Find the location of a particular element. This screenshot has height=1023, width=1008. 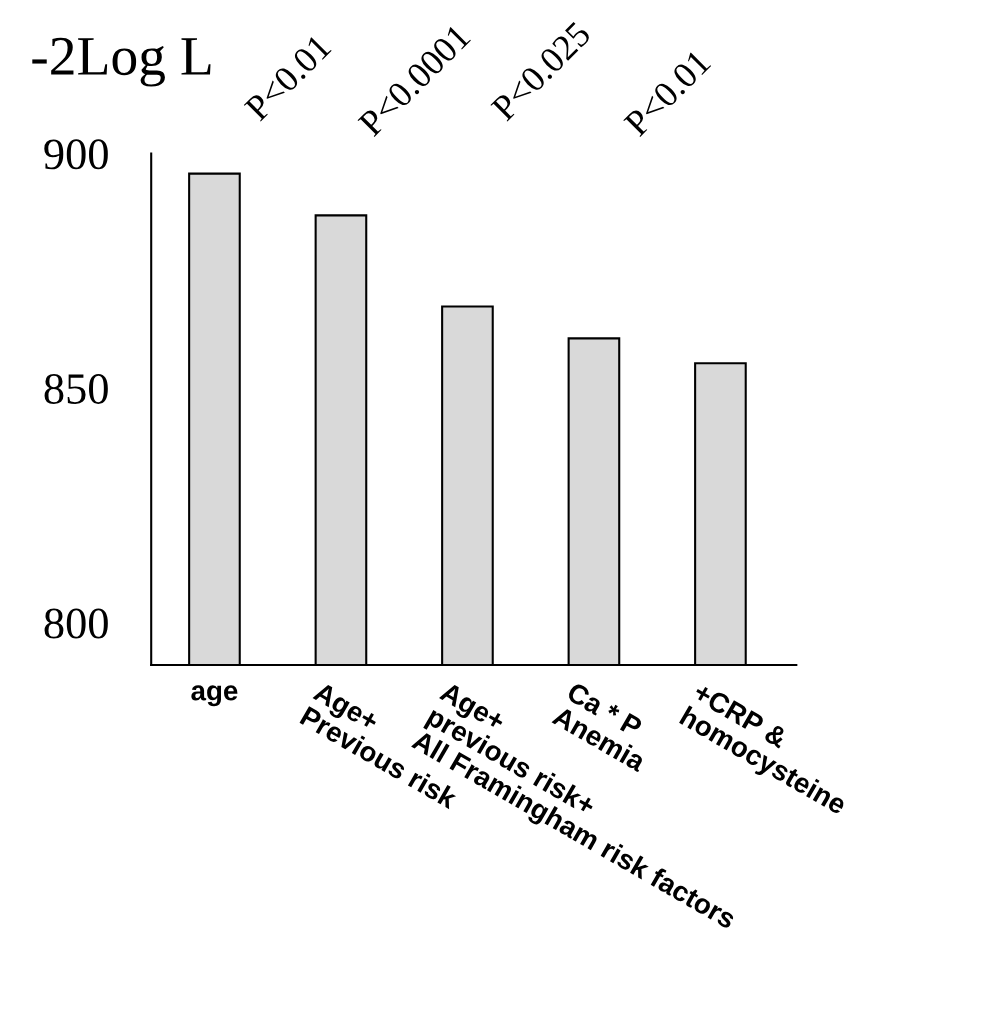

x-tick-label: age is located at coordinates (214, 696).